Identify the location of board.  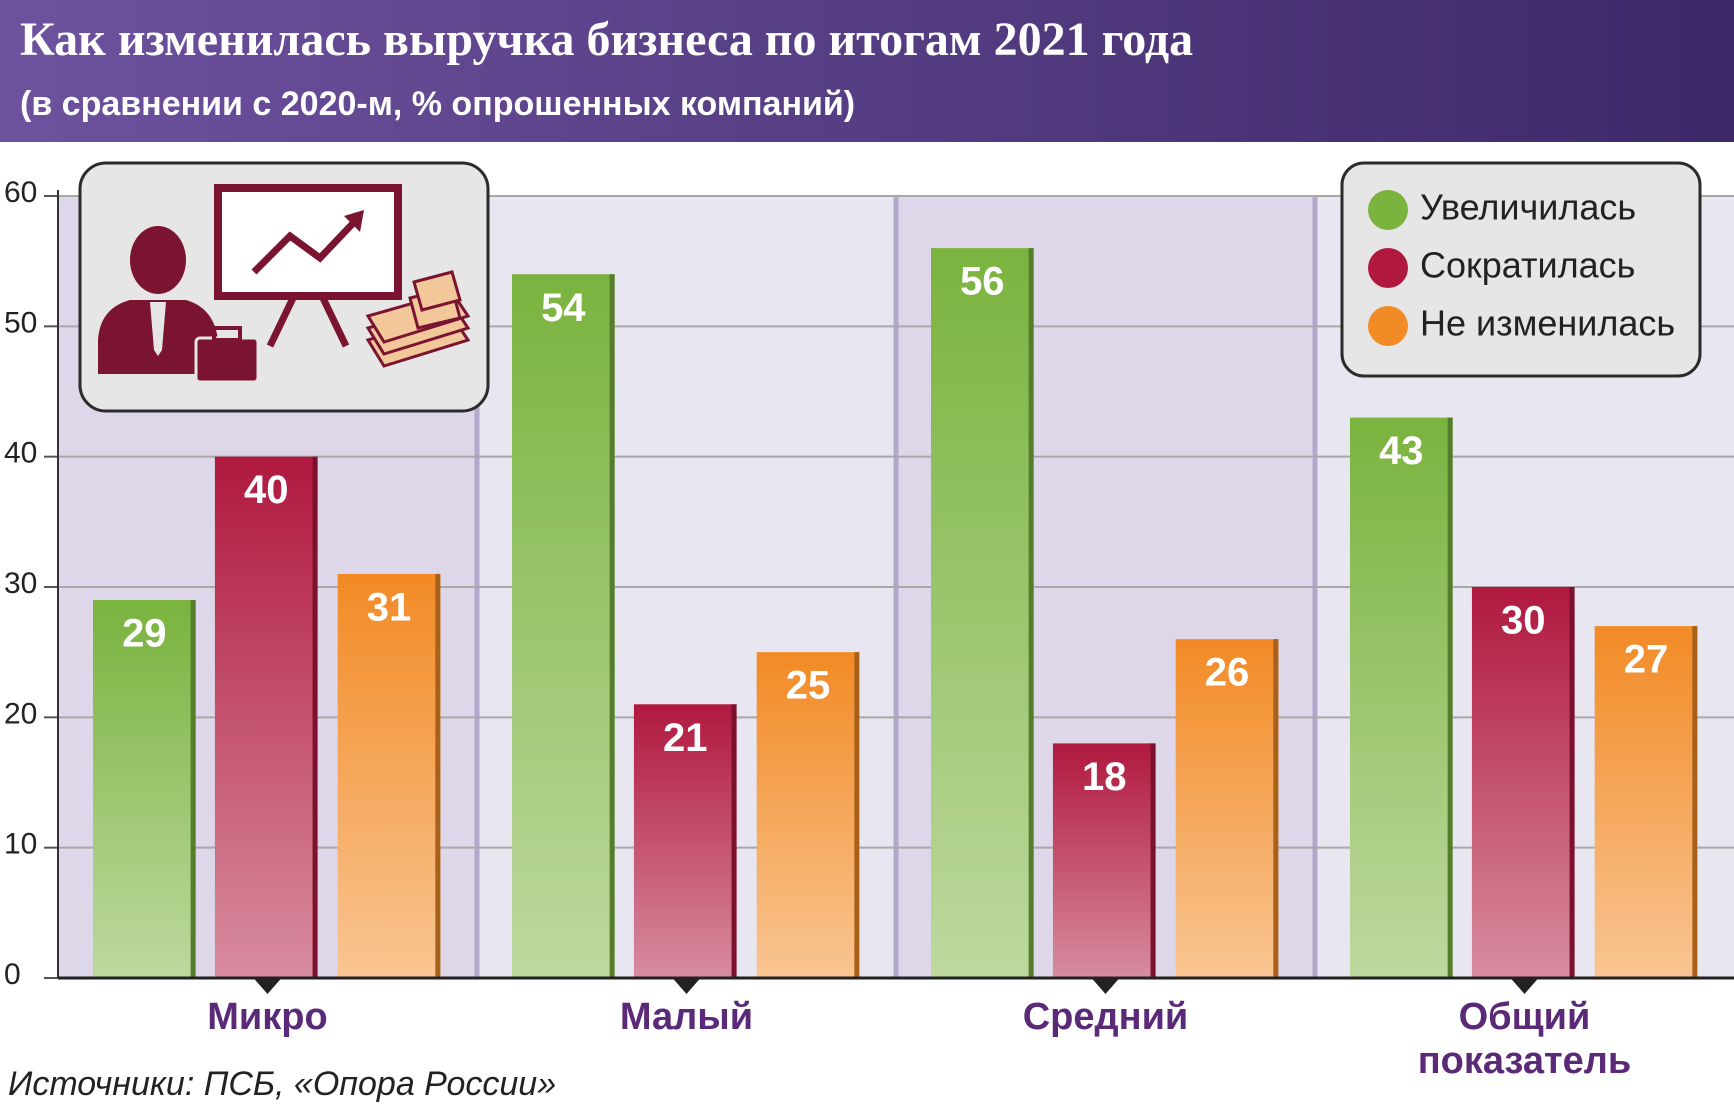
(308, 242).